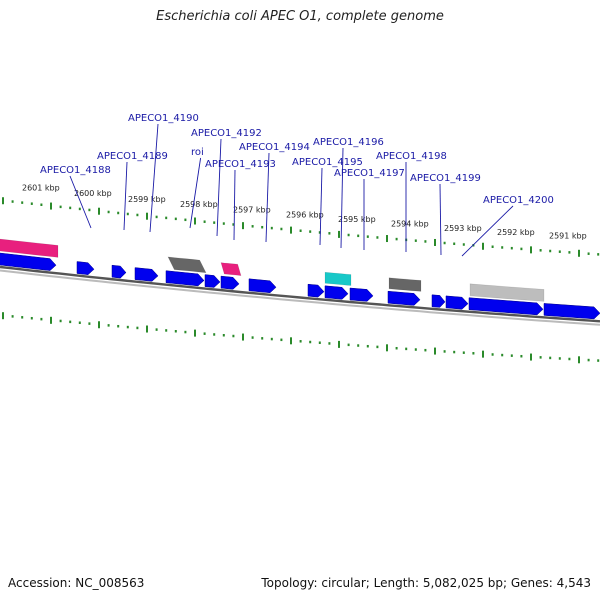 The image size is (600, 600). What do you see at coordinates (199, 204) in the screenshot?
I see `scale-label: 2598 kbp` at bounding box center [199, 204].